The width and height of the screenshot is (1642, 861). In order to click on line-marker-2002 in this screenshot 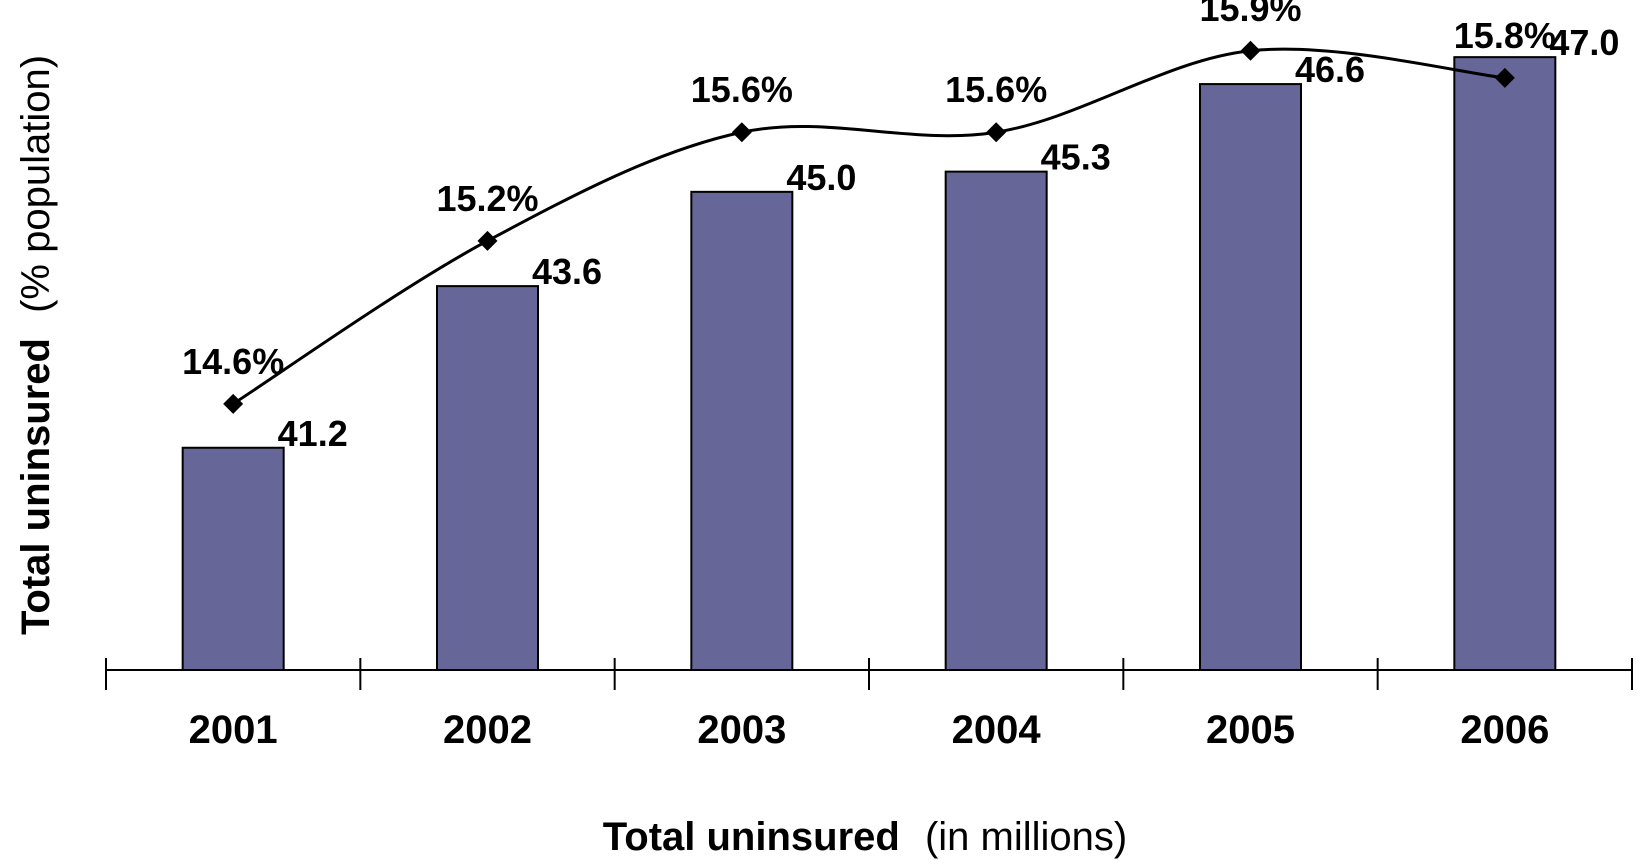, I will do `click(487, 240)`.